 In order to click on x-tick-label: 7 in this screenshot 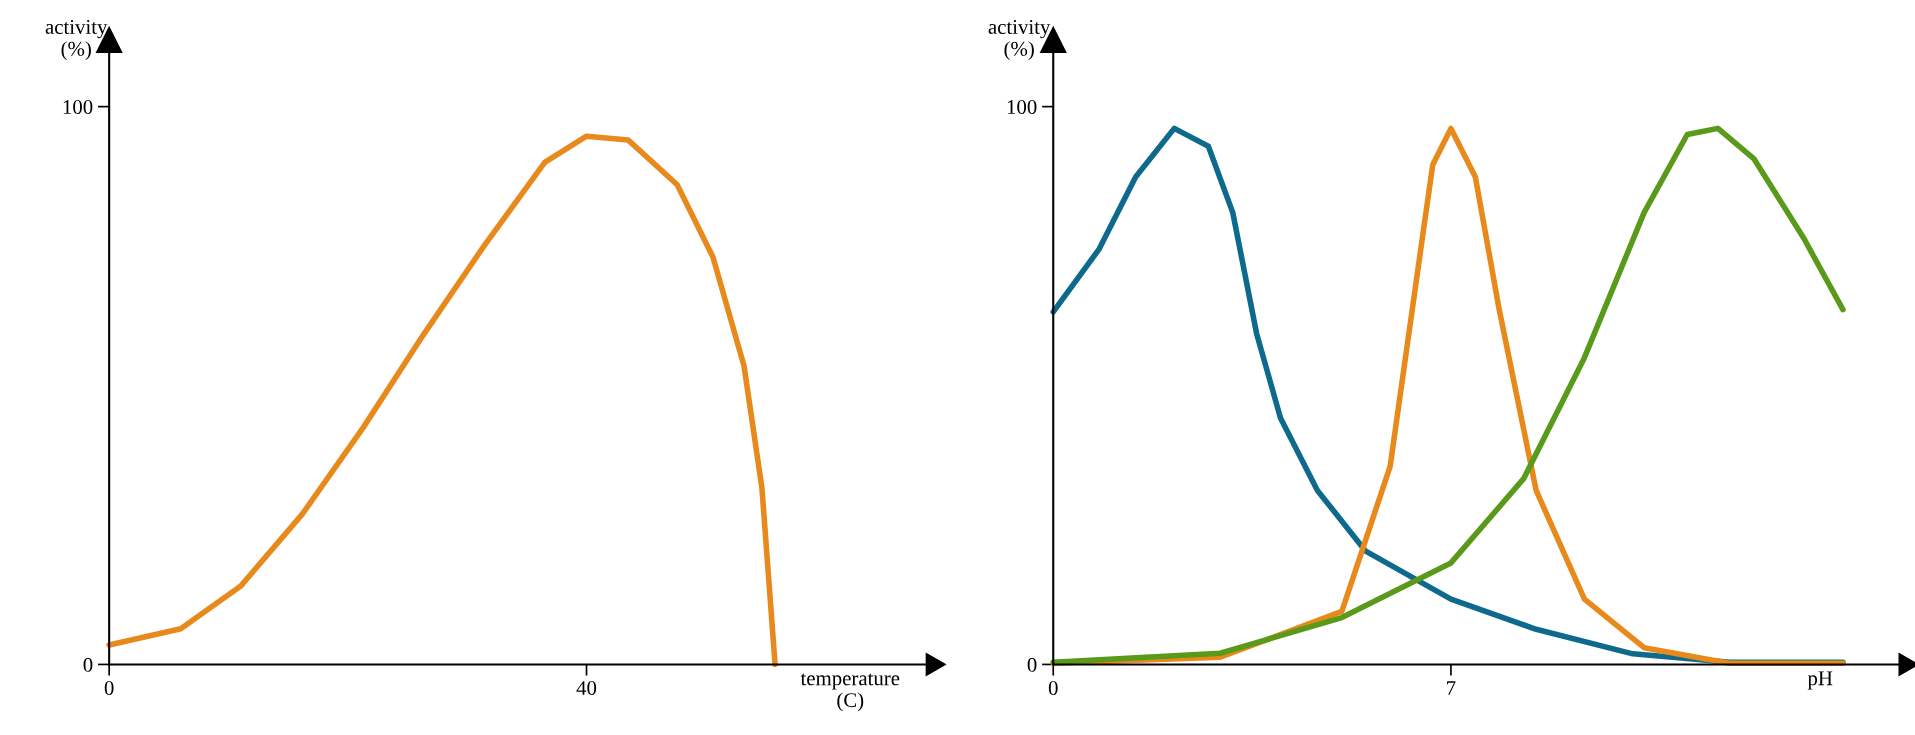, I will do `click(1451, 688)`.